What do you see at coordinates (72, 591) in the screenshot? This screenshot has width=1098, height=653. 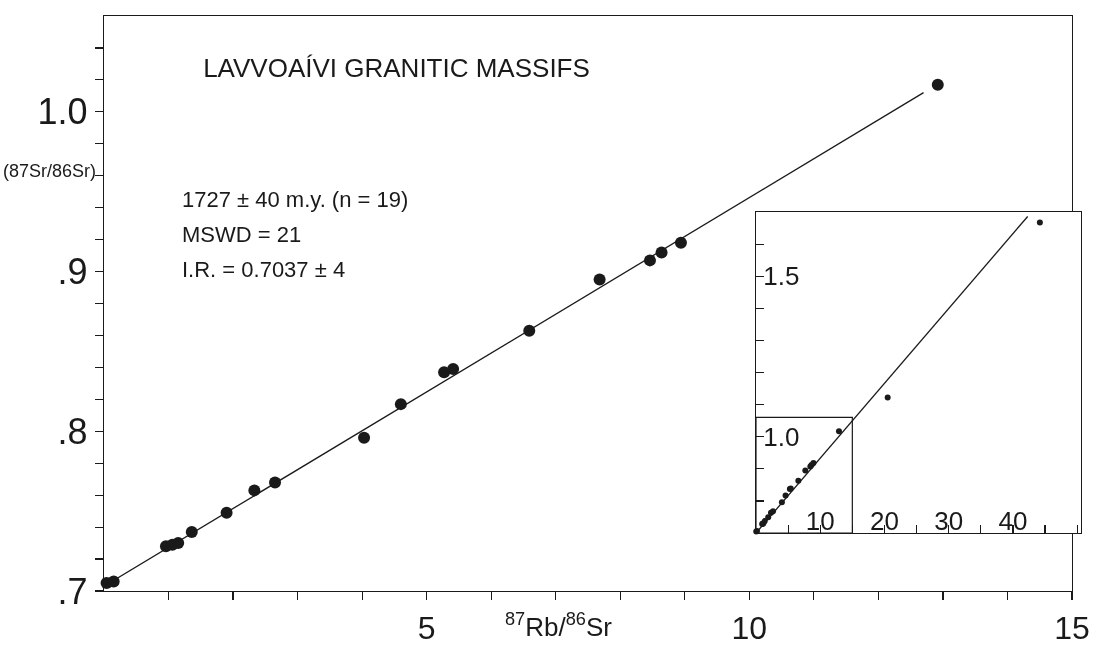 I see `y-tick-label: .7` at bounding box center [72, 591].